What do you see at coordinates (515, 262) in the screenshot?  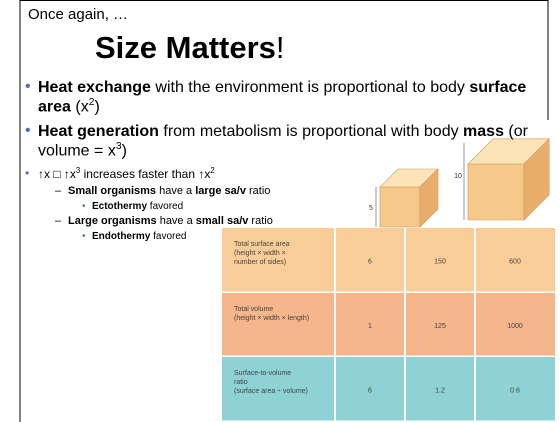 I see `cell-value: 600` at bounding box center [515, 262].